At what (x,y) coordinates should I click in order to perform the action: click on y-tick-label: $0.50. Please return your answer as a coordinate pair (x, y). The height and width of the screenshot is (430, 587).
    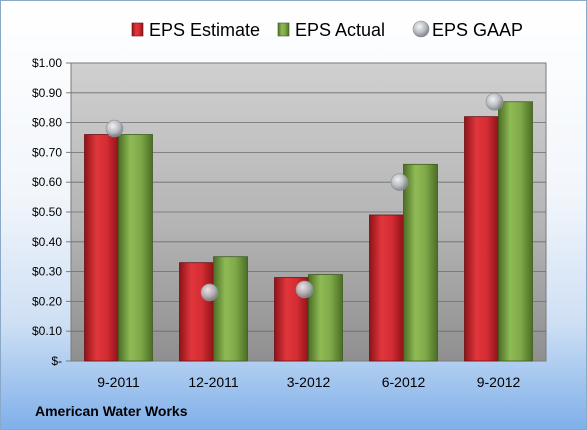
    Looking at the image, I should click on (47, 212).